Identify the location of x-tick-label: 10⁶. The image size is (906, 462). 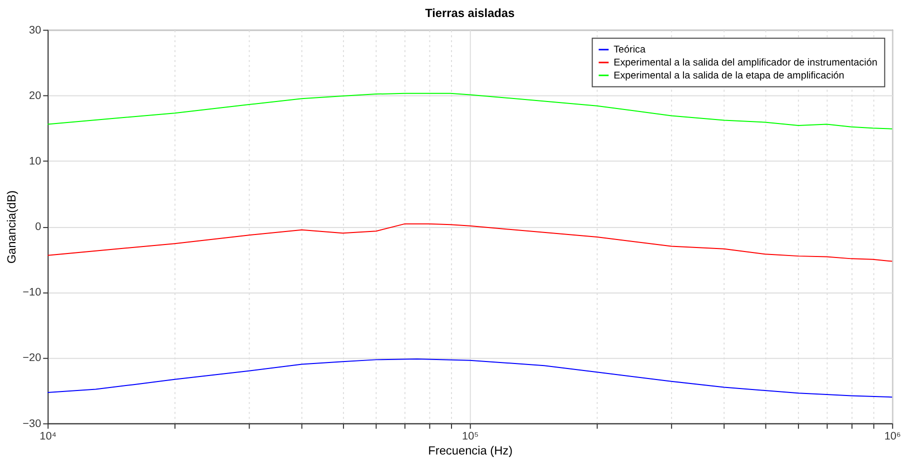
(892, 436).